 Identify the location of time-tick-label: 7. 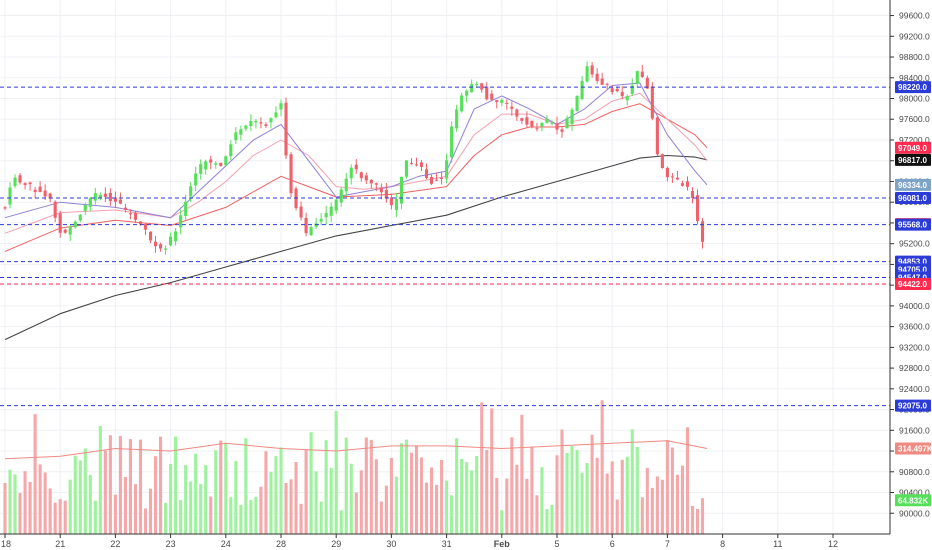
(667, 544).